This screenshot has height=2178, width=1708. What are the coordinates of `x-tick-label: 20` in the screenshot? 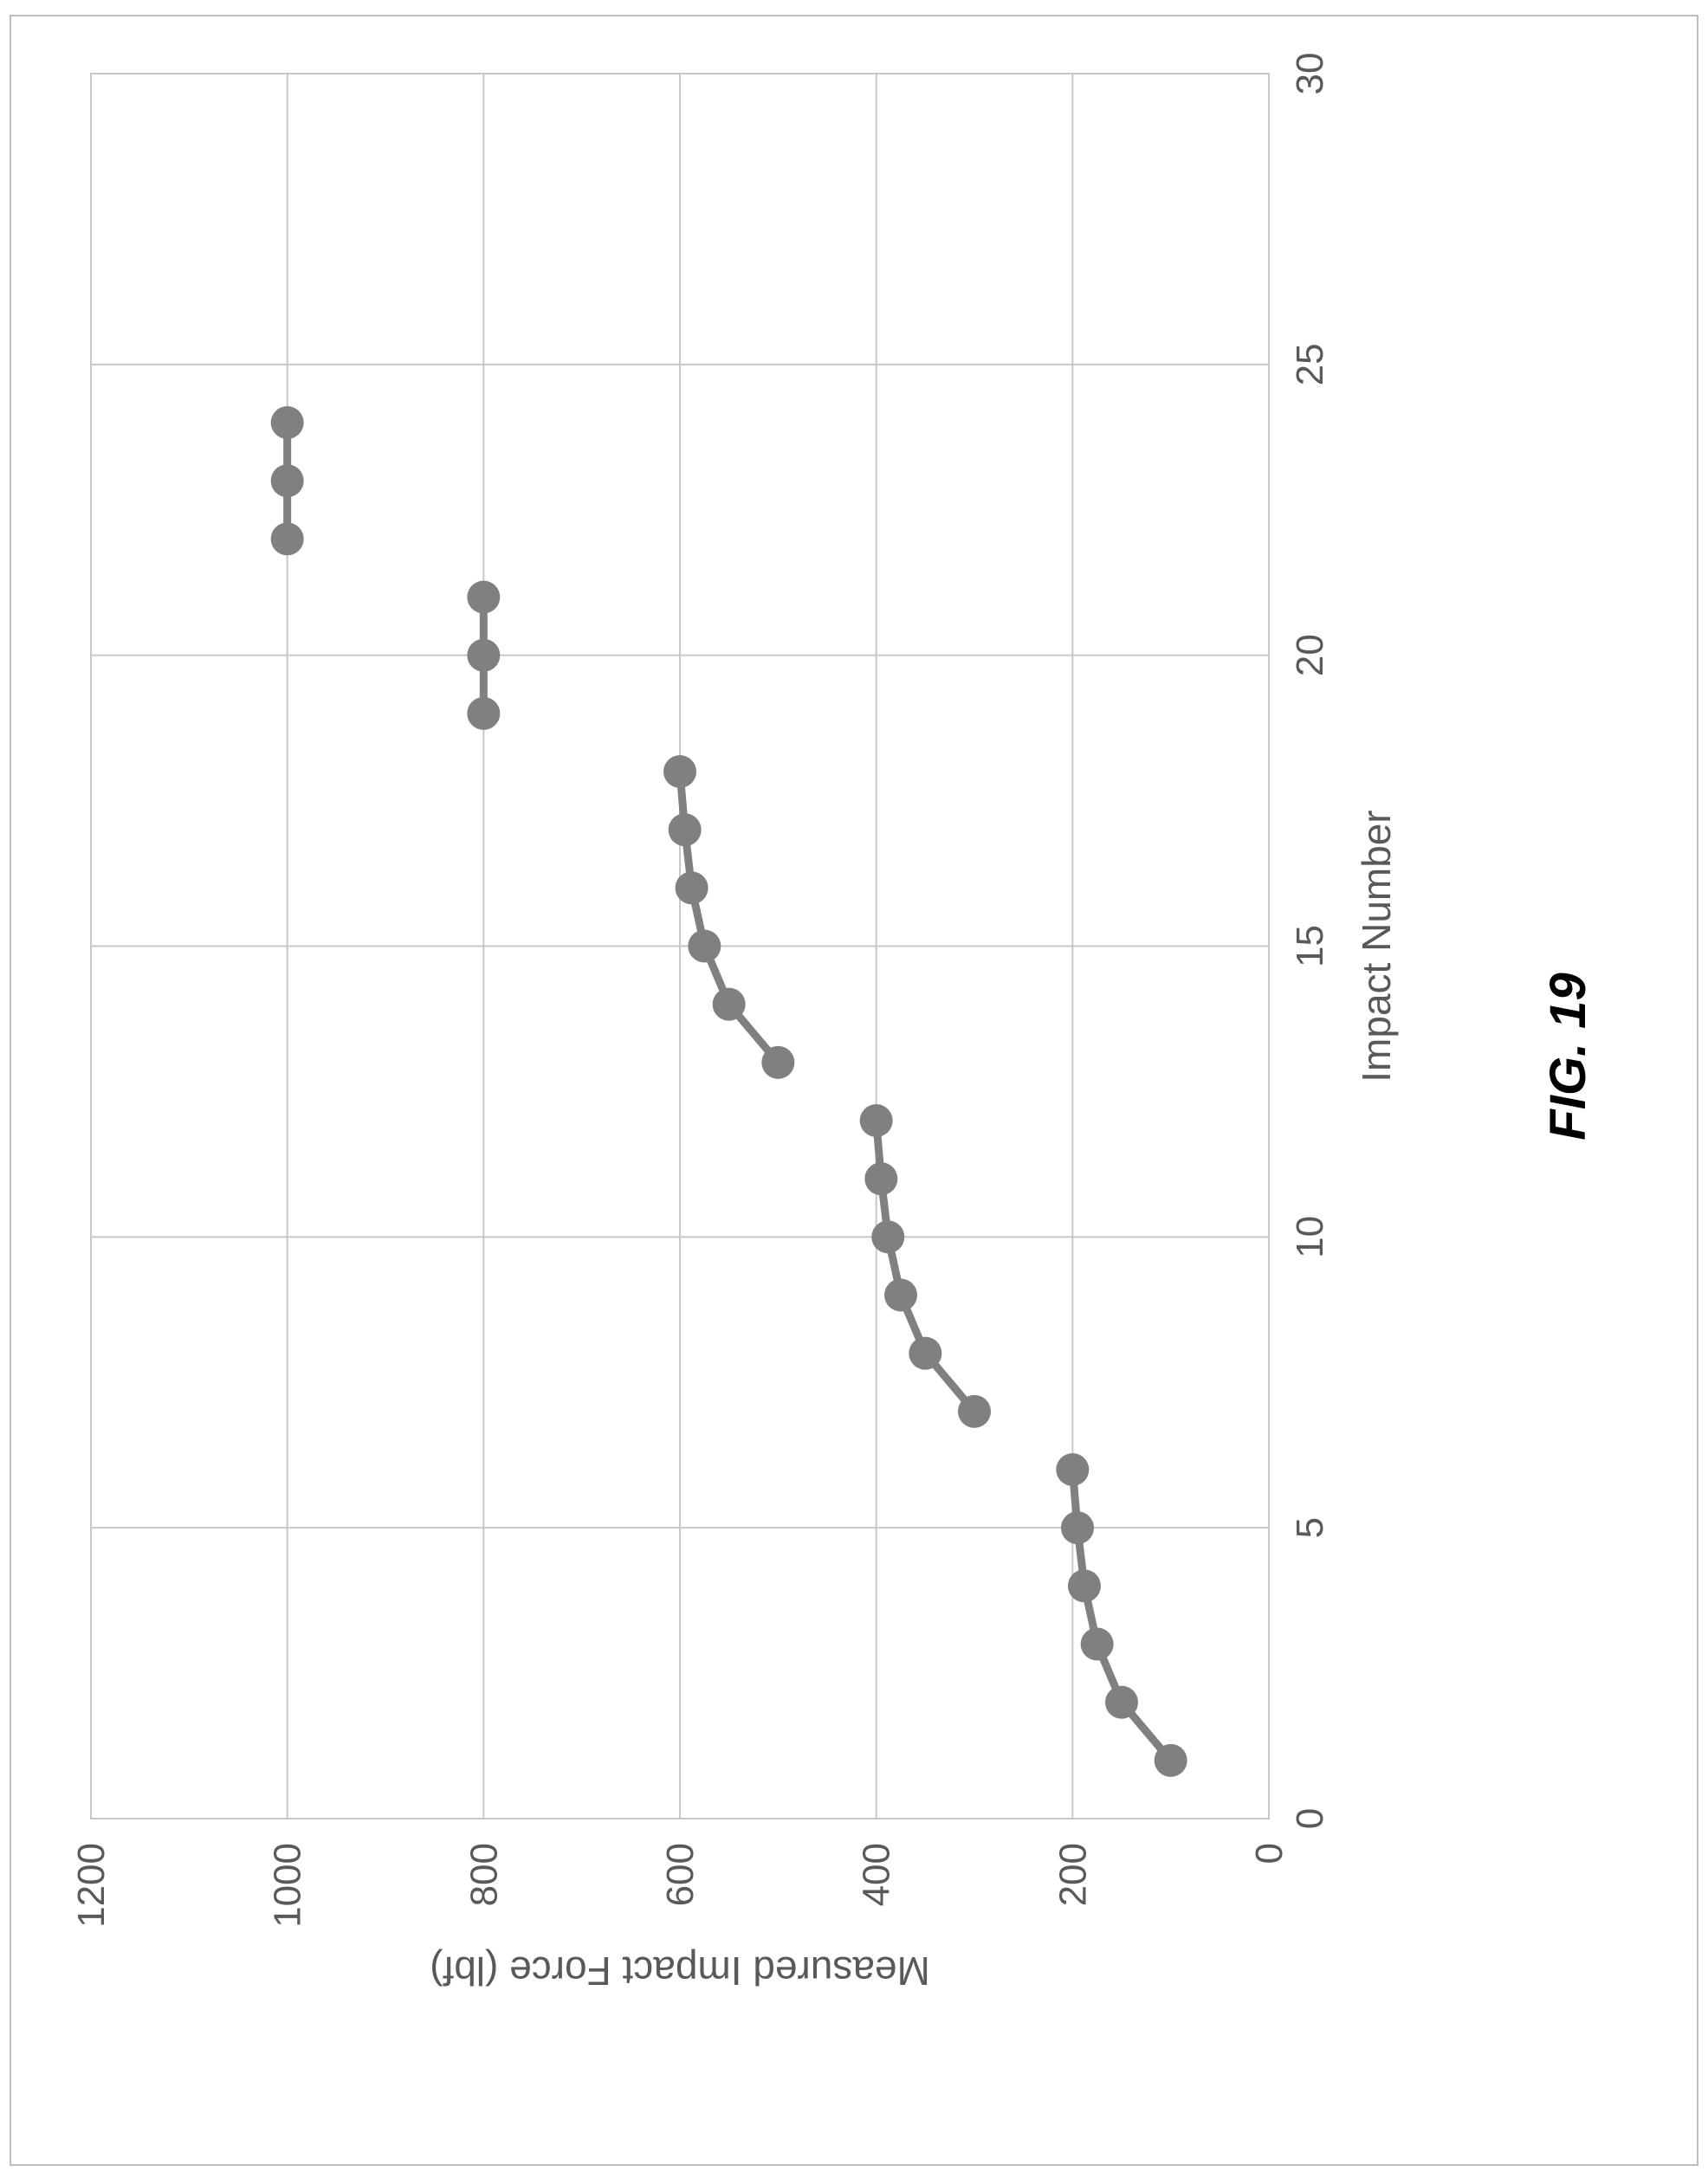 It's located at (1310, 655).